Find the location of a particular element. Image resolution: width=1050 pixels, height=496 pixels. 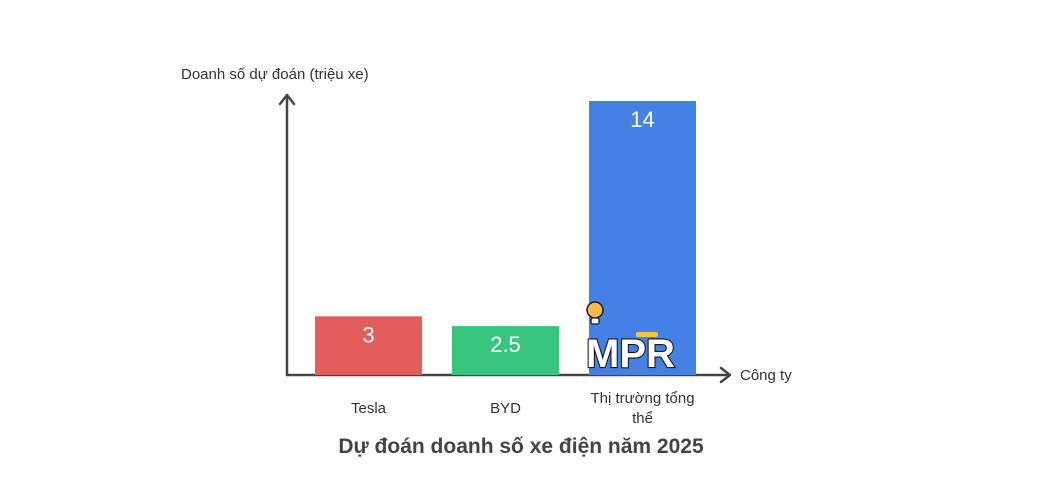

x-axis-arrow is located at coordinates (725, 375).